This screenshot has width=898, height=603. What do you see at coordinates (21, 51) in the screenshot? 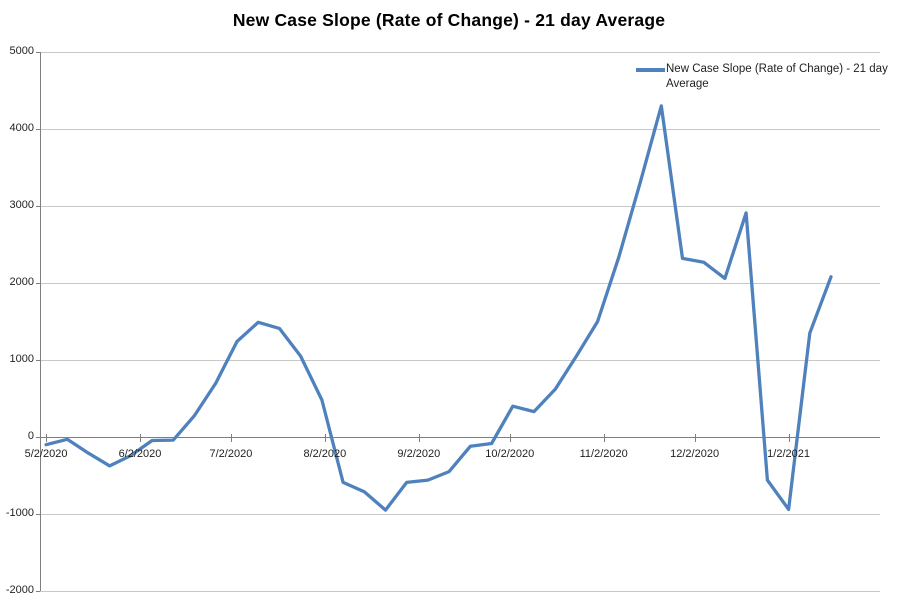
I see `y-tick-label: 5000` at bounding box center [21, 51].